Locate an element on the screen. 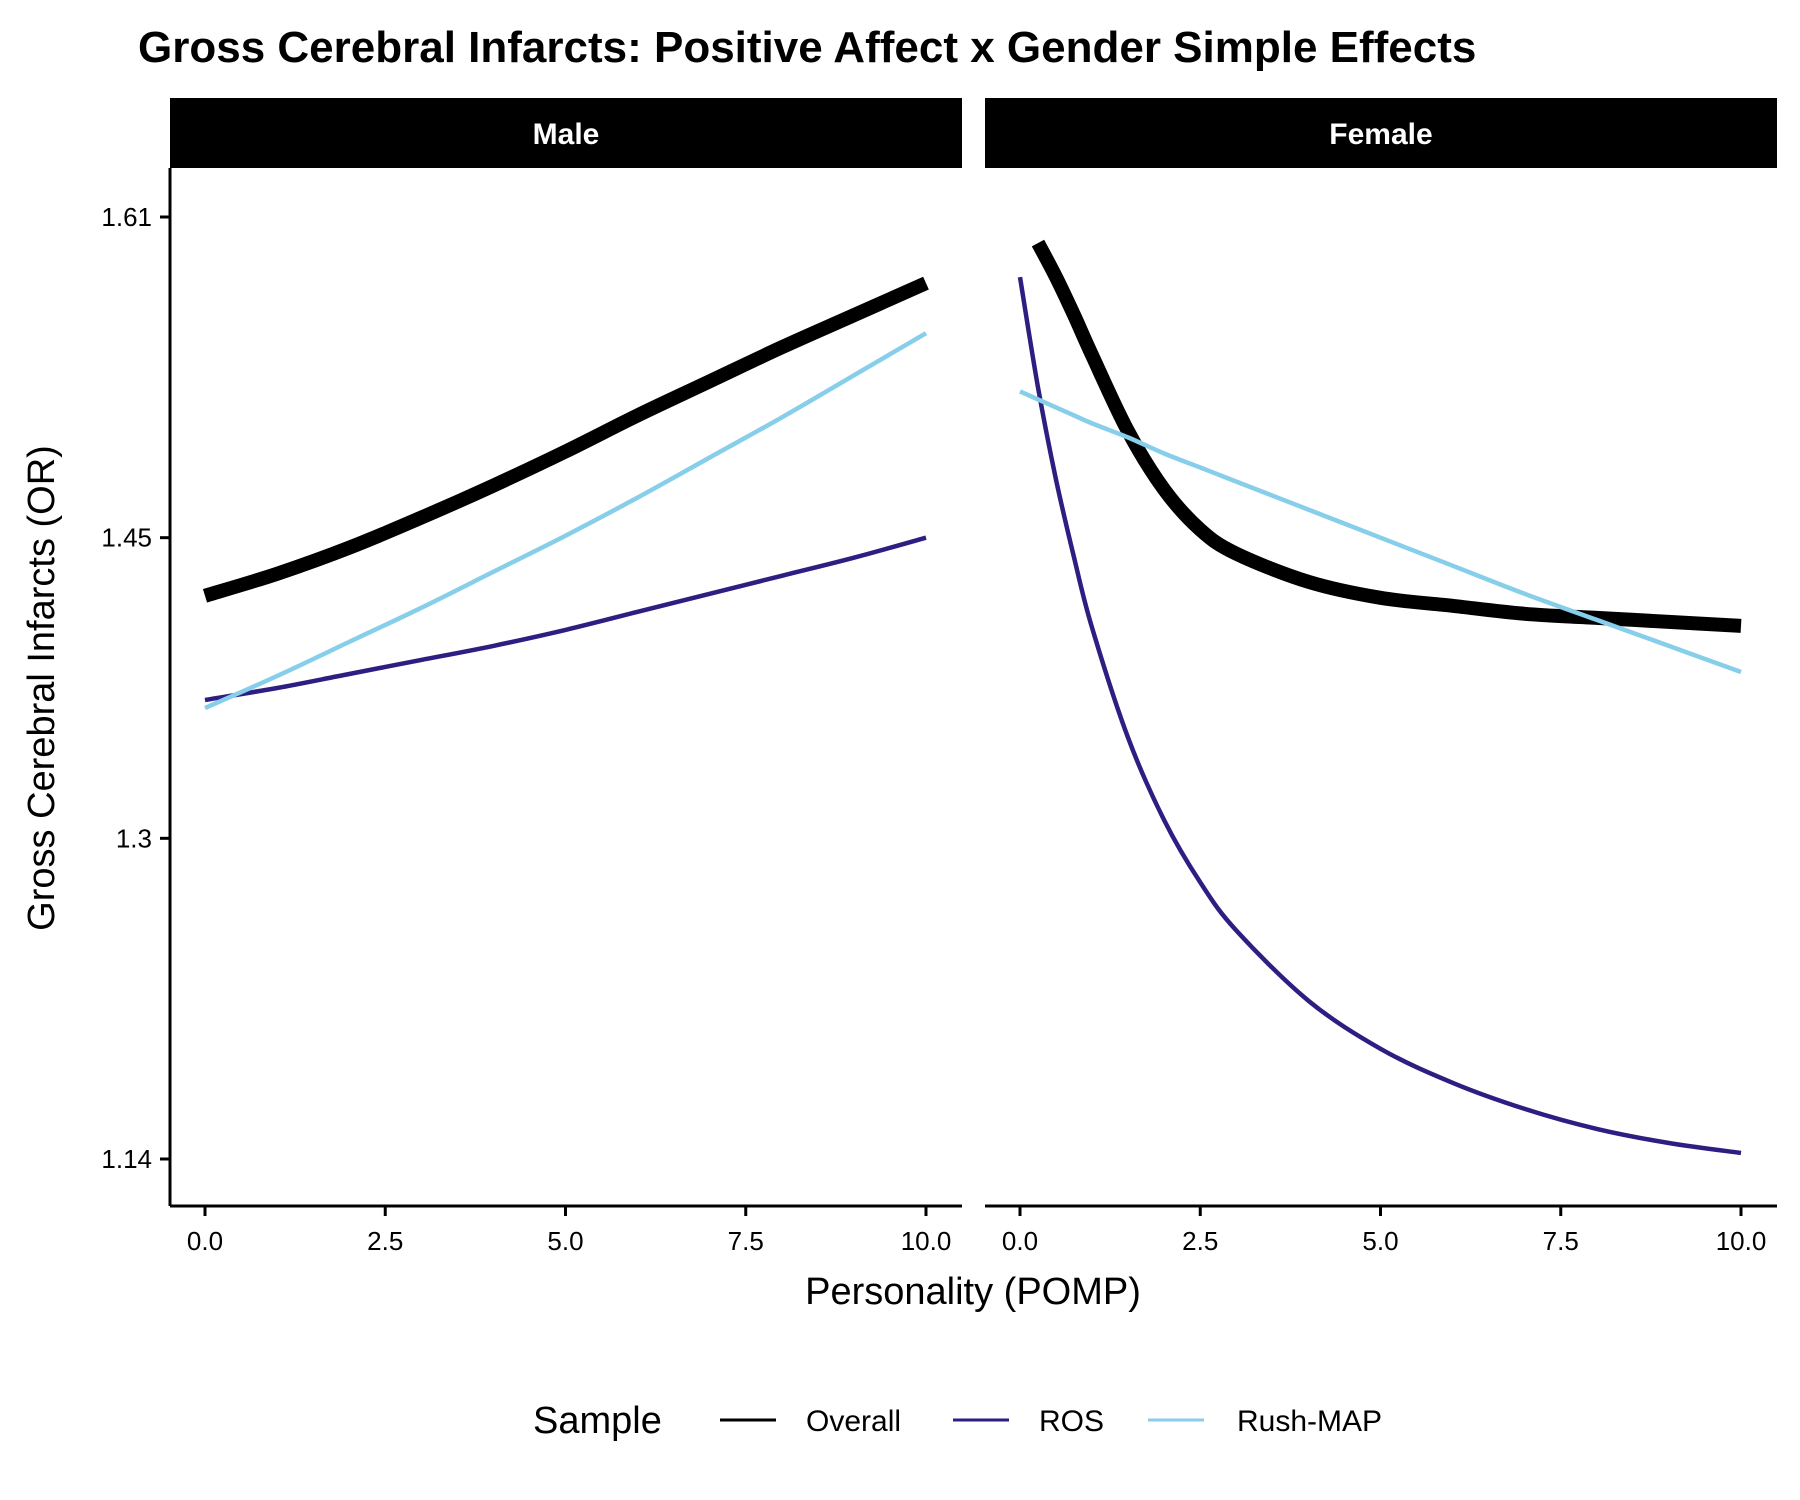 The height and width of the screenshot is (1500, 1800). series-line-rush-map-female is located at coordinates (1380, 532).